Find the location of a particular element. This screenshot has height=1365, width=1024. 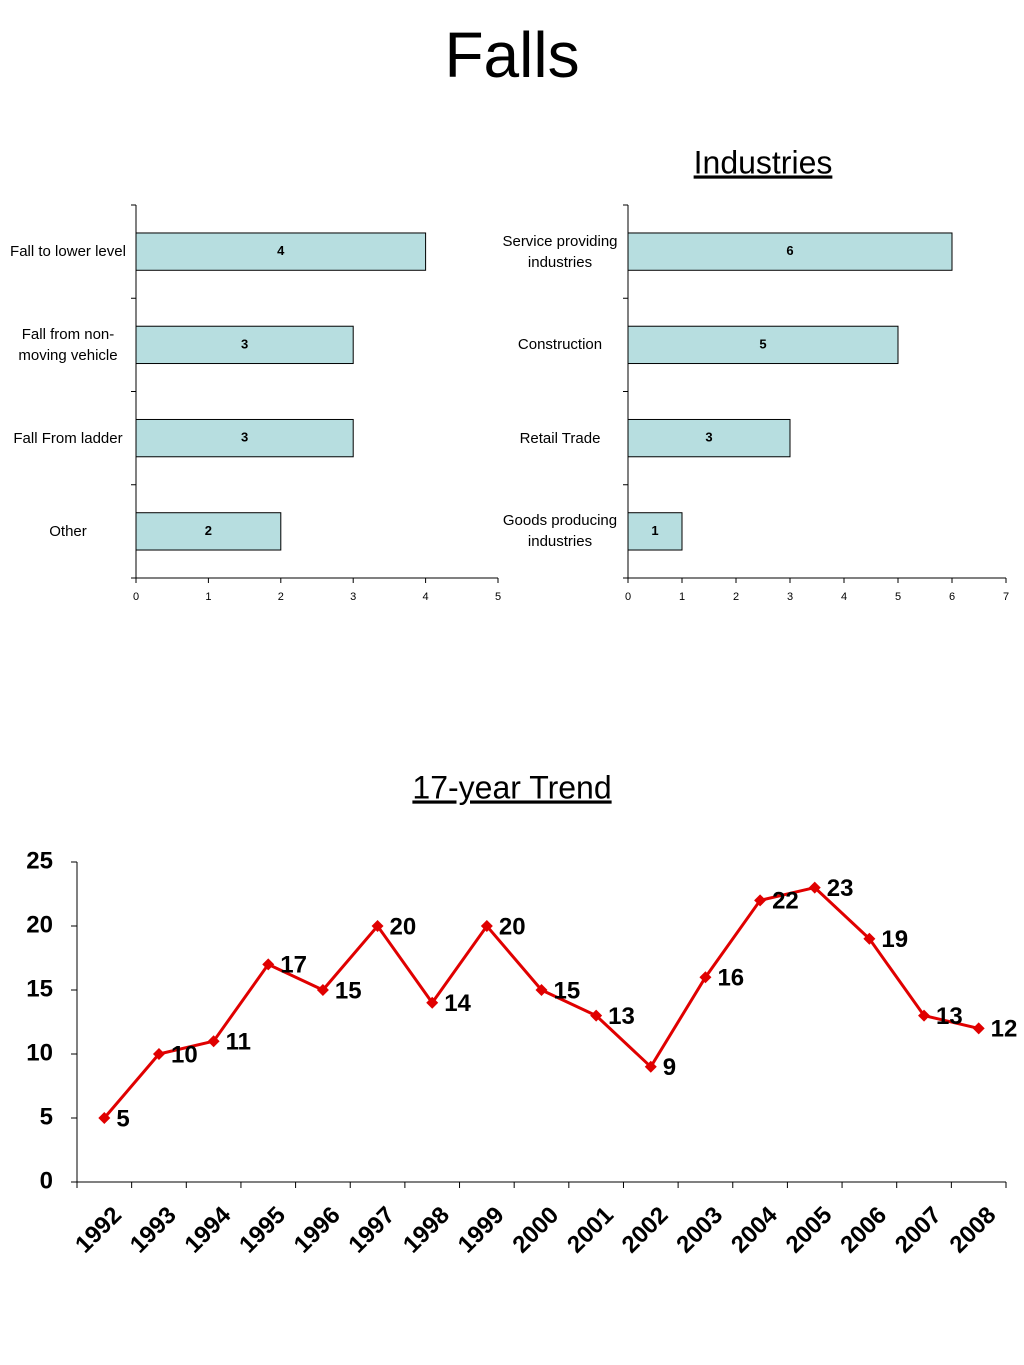

category-label-box: Fall to lower level is located at coordinates (68, 252).